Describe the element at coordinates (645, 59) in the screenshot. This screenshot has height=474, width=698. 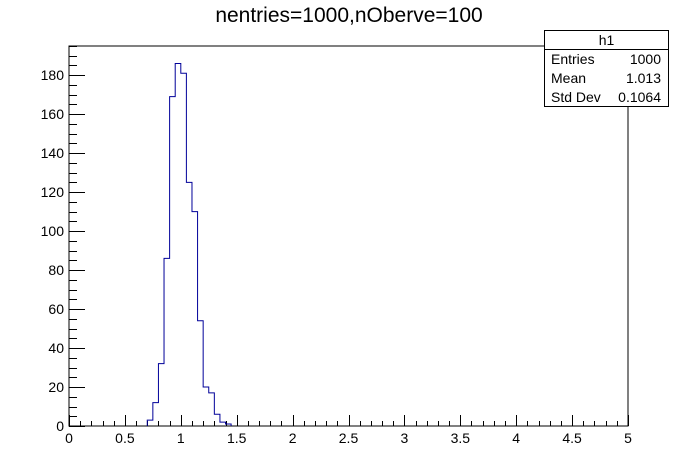
I see `stats-value-entries: 1000` at that location.